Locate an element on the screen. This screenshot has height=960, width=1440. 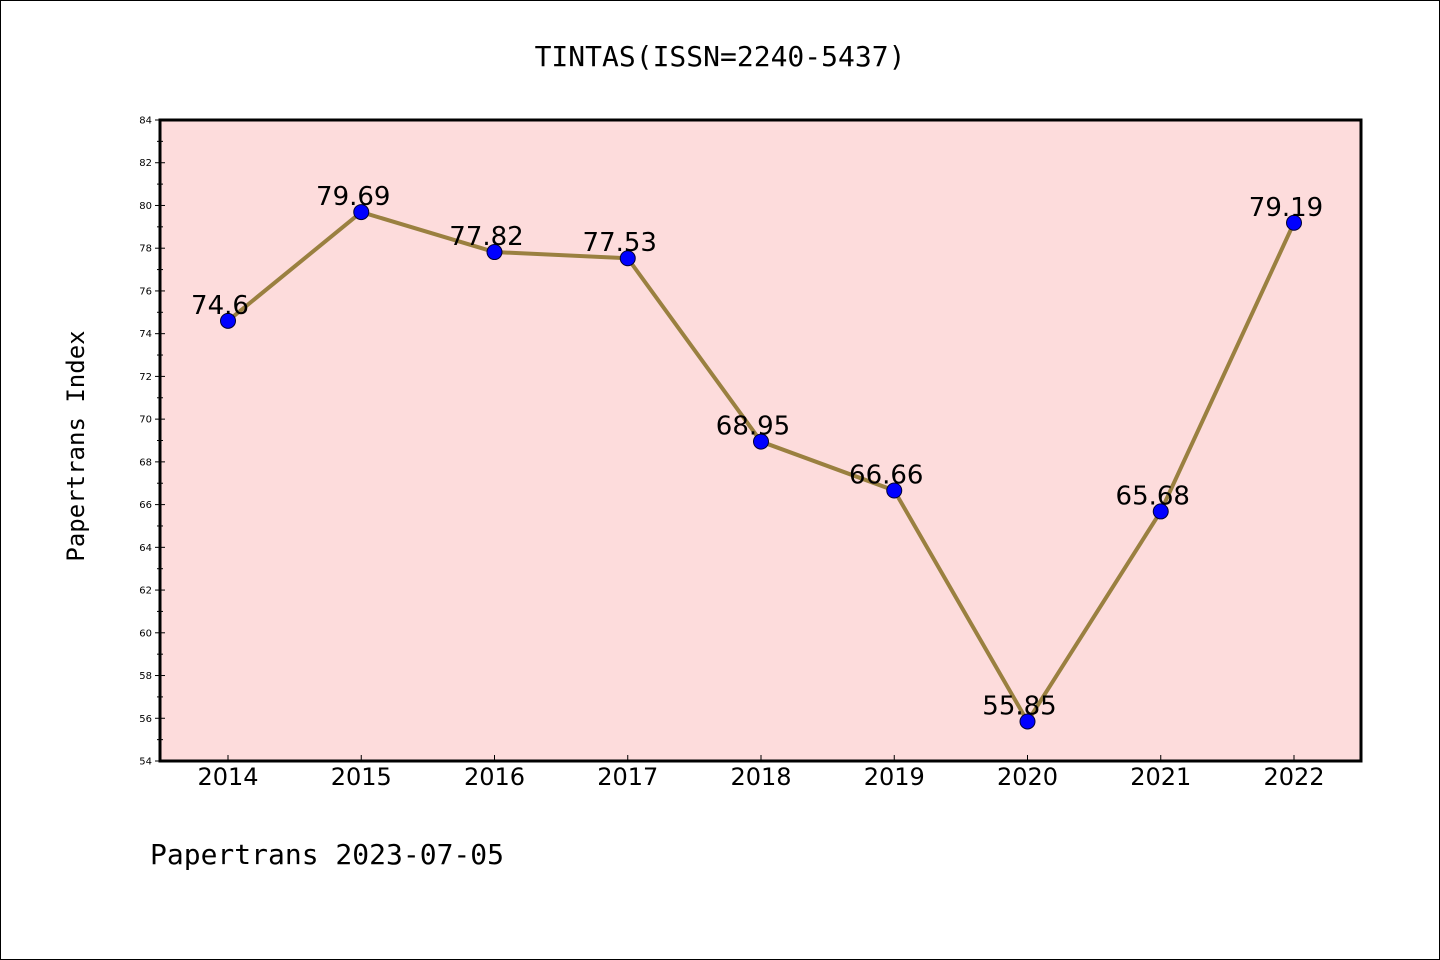
y-tick-label-58: 58 is located at coordinates (145, 676).